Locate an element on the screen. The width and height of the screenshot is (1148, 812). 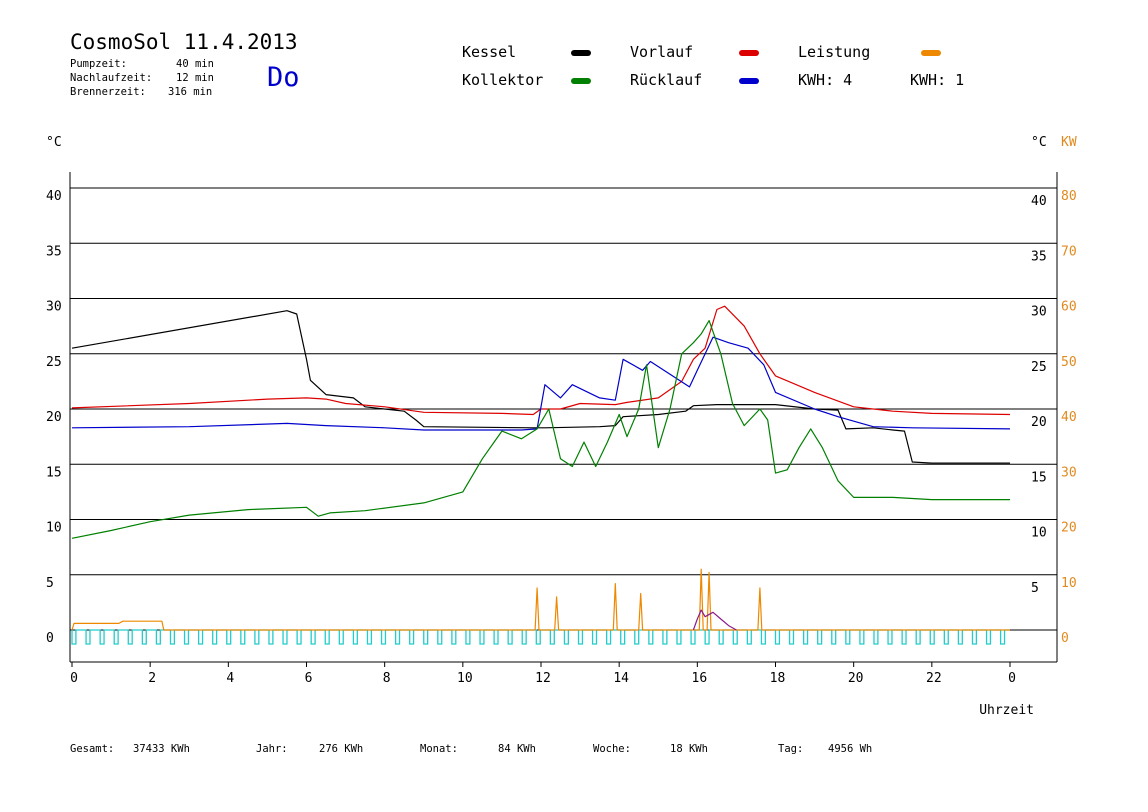
series-vorlauf is located at coordinates (541, 360).